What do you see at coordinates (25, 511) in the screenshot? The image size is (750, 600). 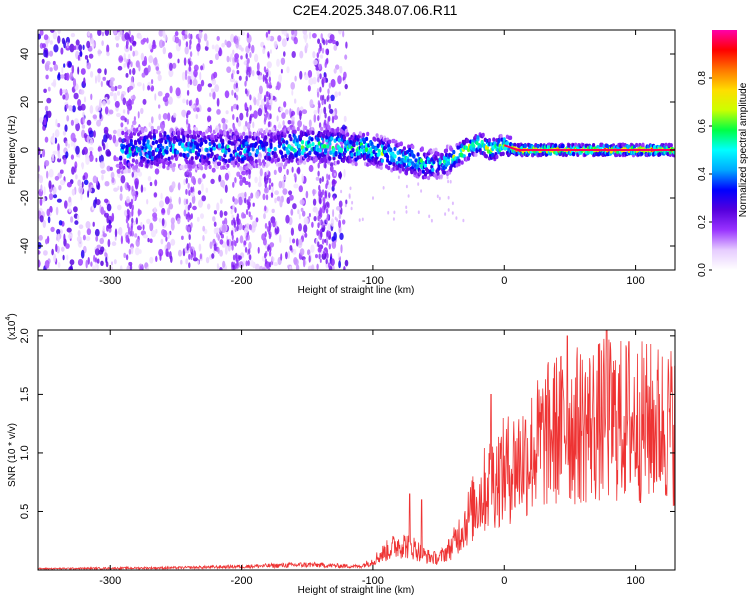 I see `snr-y-tick-label: 0.5` at bounding box center [25, 511].